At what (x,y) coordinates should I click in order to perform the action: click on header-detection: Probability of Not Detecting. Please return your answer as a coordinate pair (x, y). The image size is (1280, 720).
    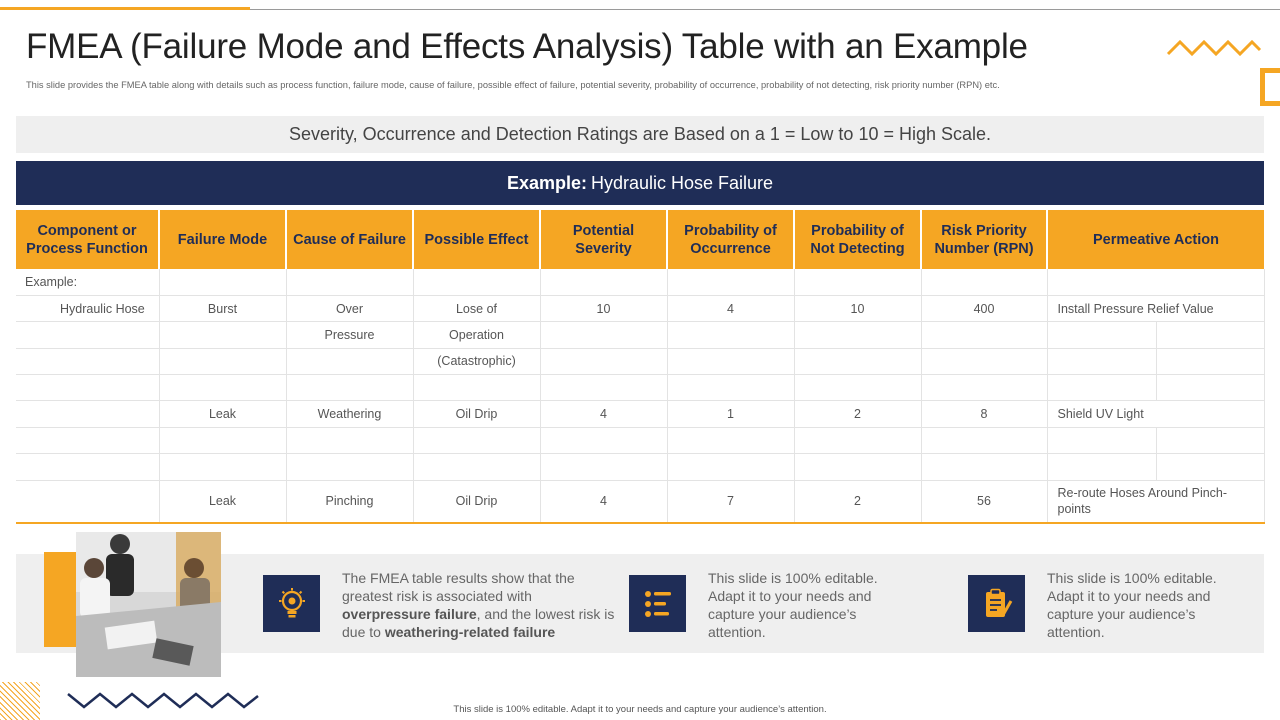
    Looking at the image, I should click on (858, 239).